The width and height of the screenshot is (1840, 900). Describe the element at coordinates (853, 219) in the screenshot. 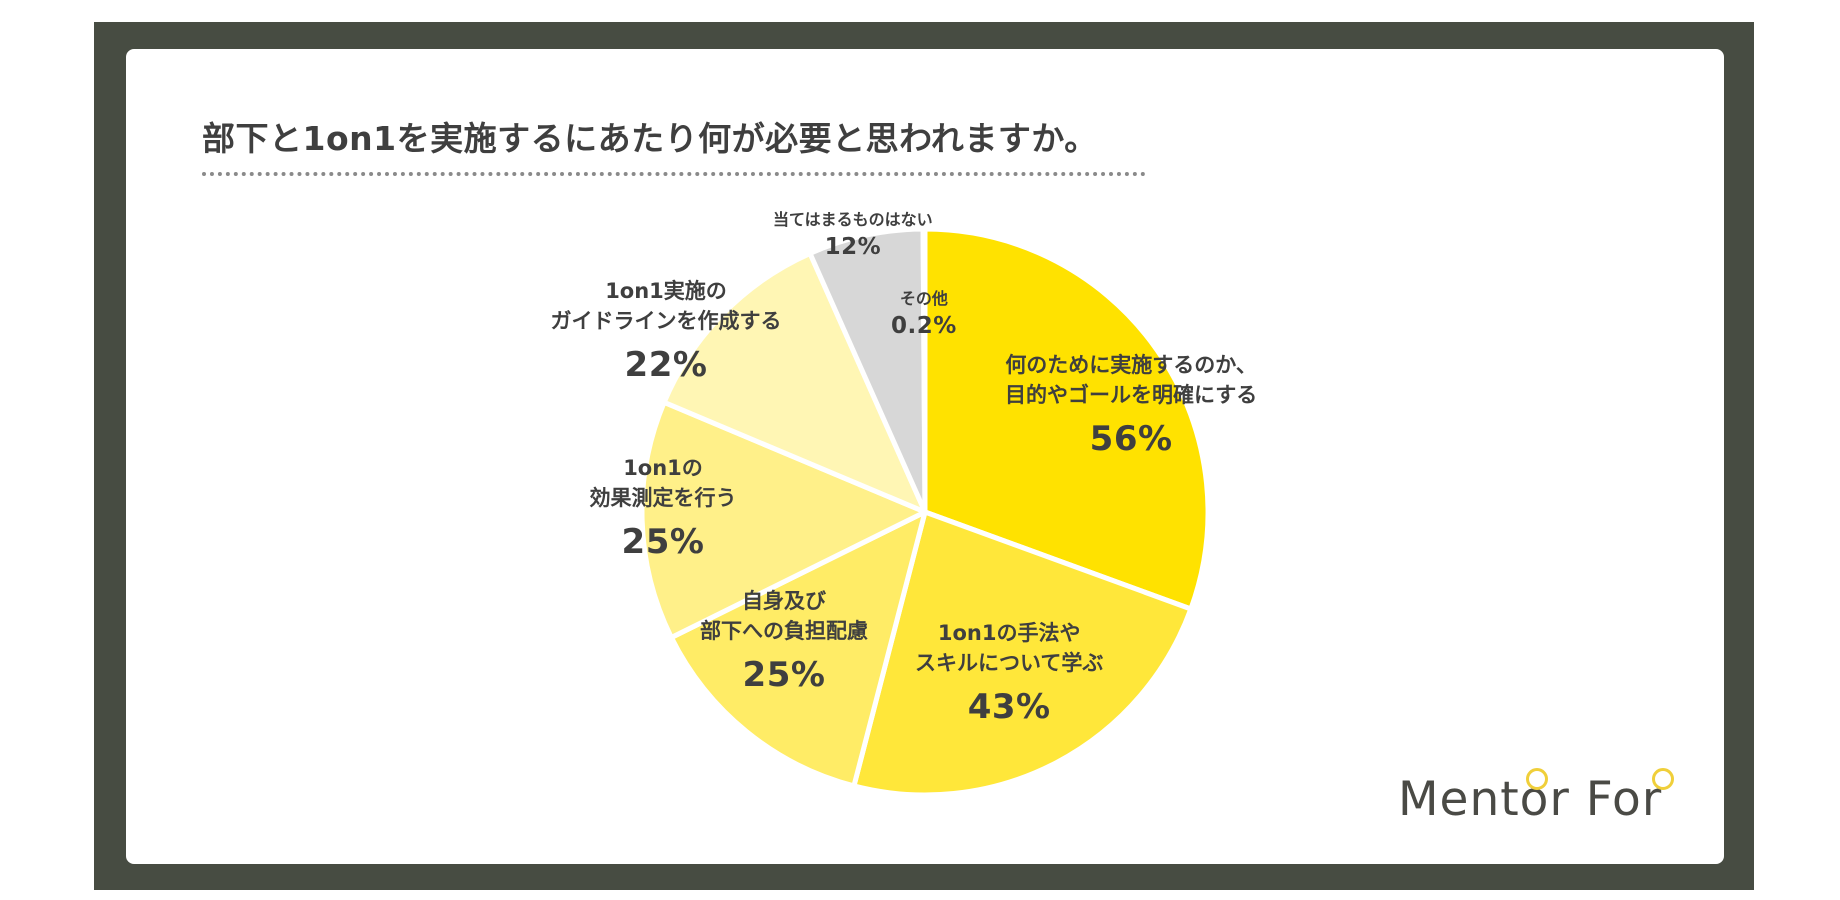

I see `pie-label-text: 当てはまるものはない` at that location.